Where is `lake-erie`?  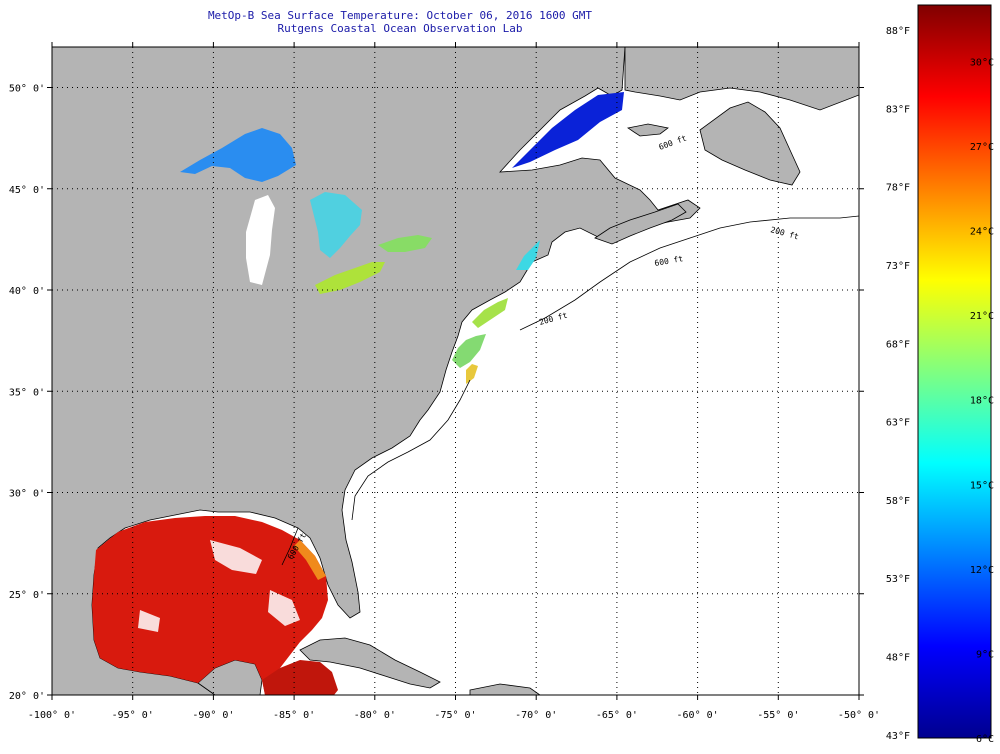 lake-erie is located at coordinates (350, 278).